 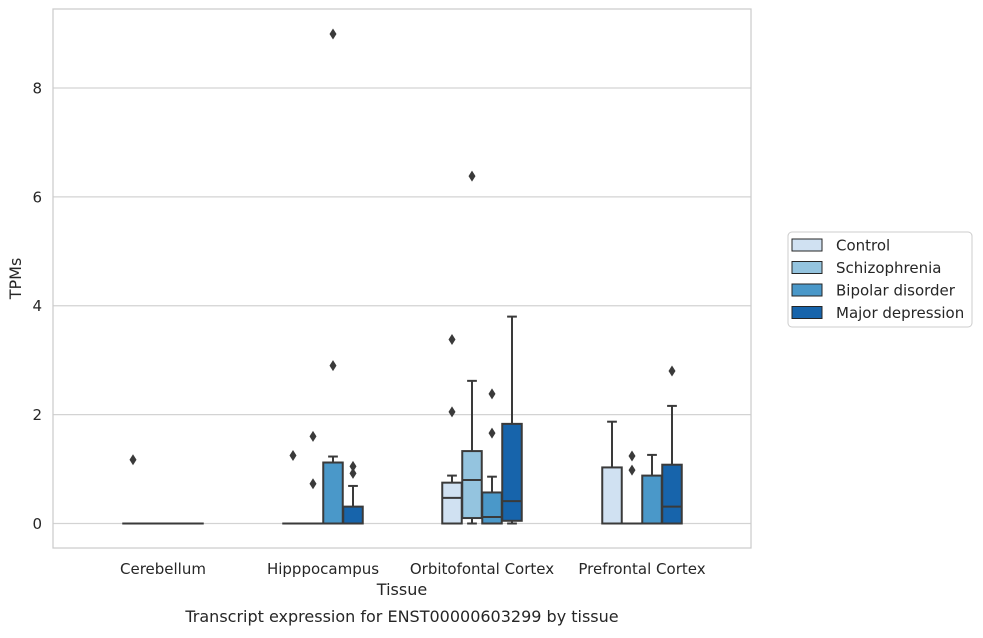 I want to click on x-tick-label: Hipppocampus, so click(x=323, y=569).